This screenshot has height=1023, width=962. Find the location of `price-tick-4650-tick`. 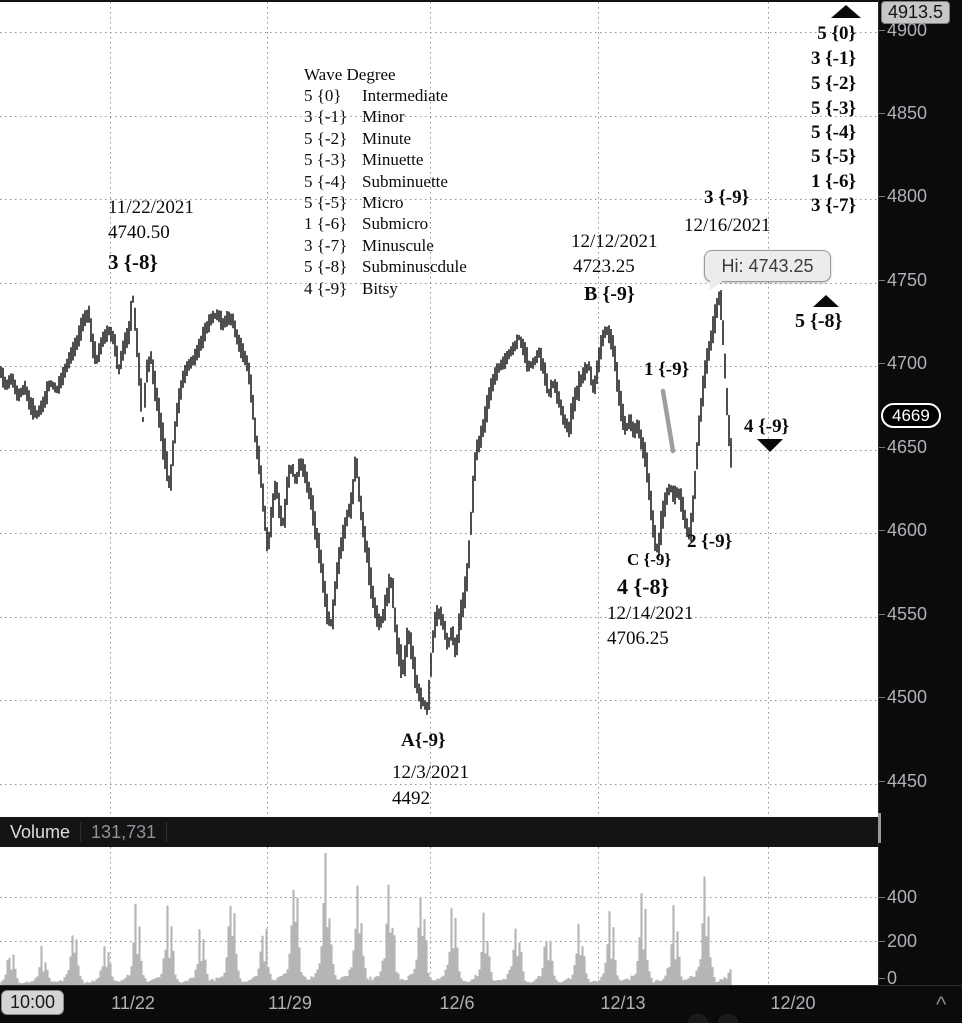

price-tick-4650-tick is located at coordinates (882, 447).